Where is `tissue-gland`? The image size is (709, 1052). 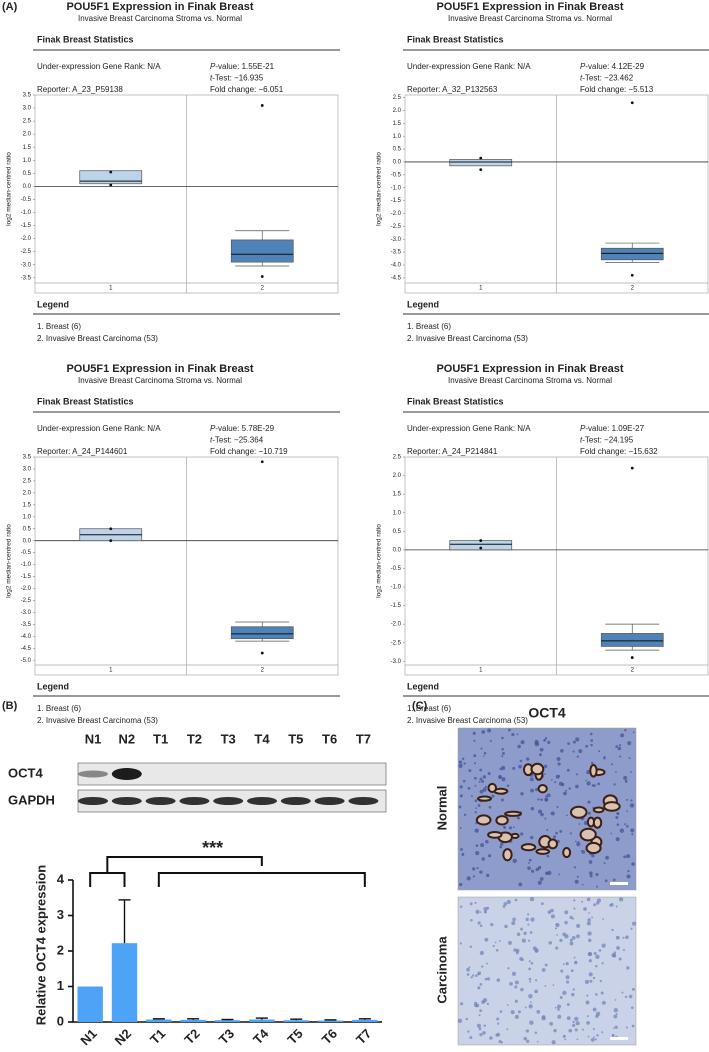 tissue-gland is located at coordinates (492, 788).